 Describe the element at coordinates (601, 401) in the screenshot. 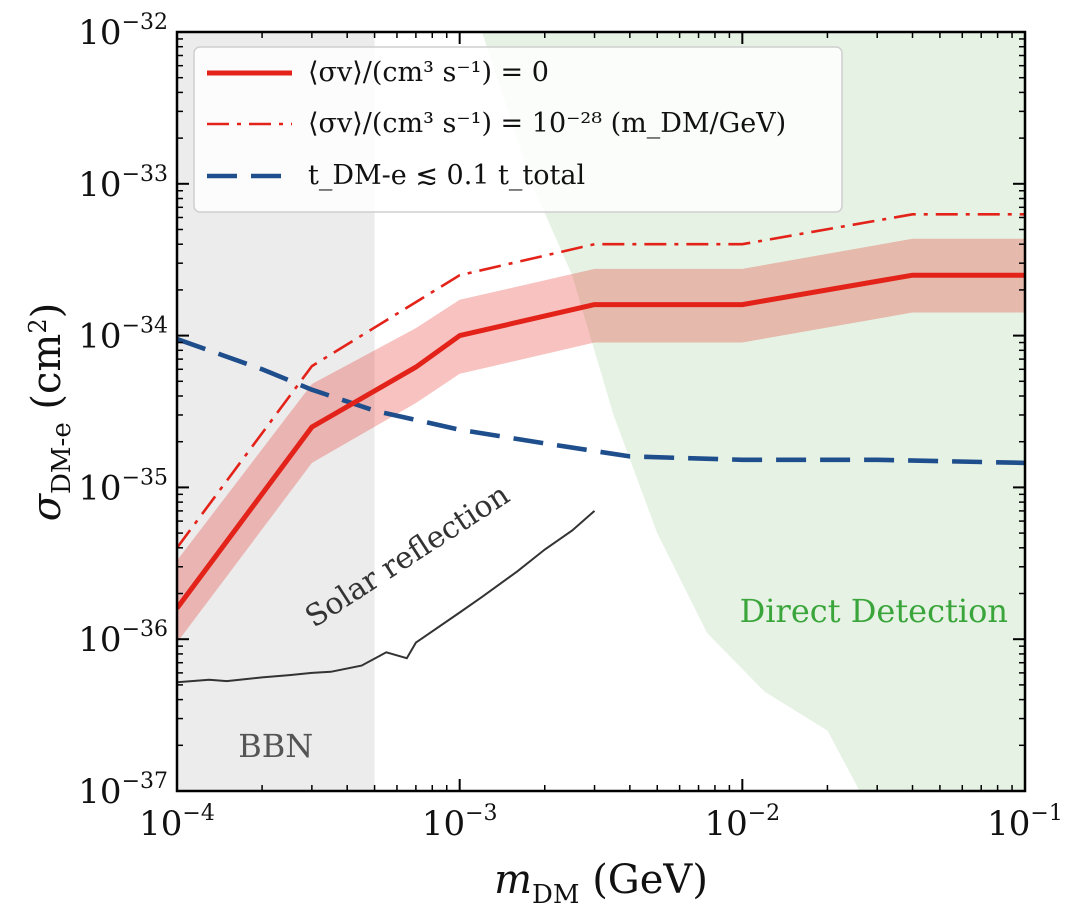

I see `timescale-bound-line` at that location.